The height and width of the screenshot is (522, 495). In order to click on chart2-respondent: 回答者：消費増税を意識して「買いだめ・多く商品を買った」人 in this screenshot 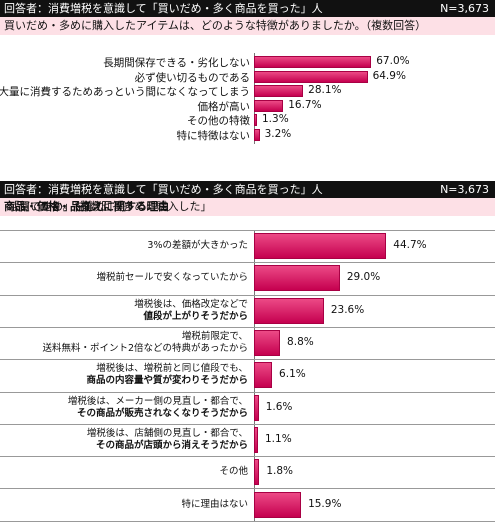, I will do `click(163, 189)`.